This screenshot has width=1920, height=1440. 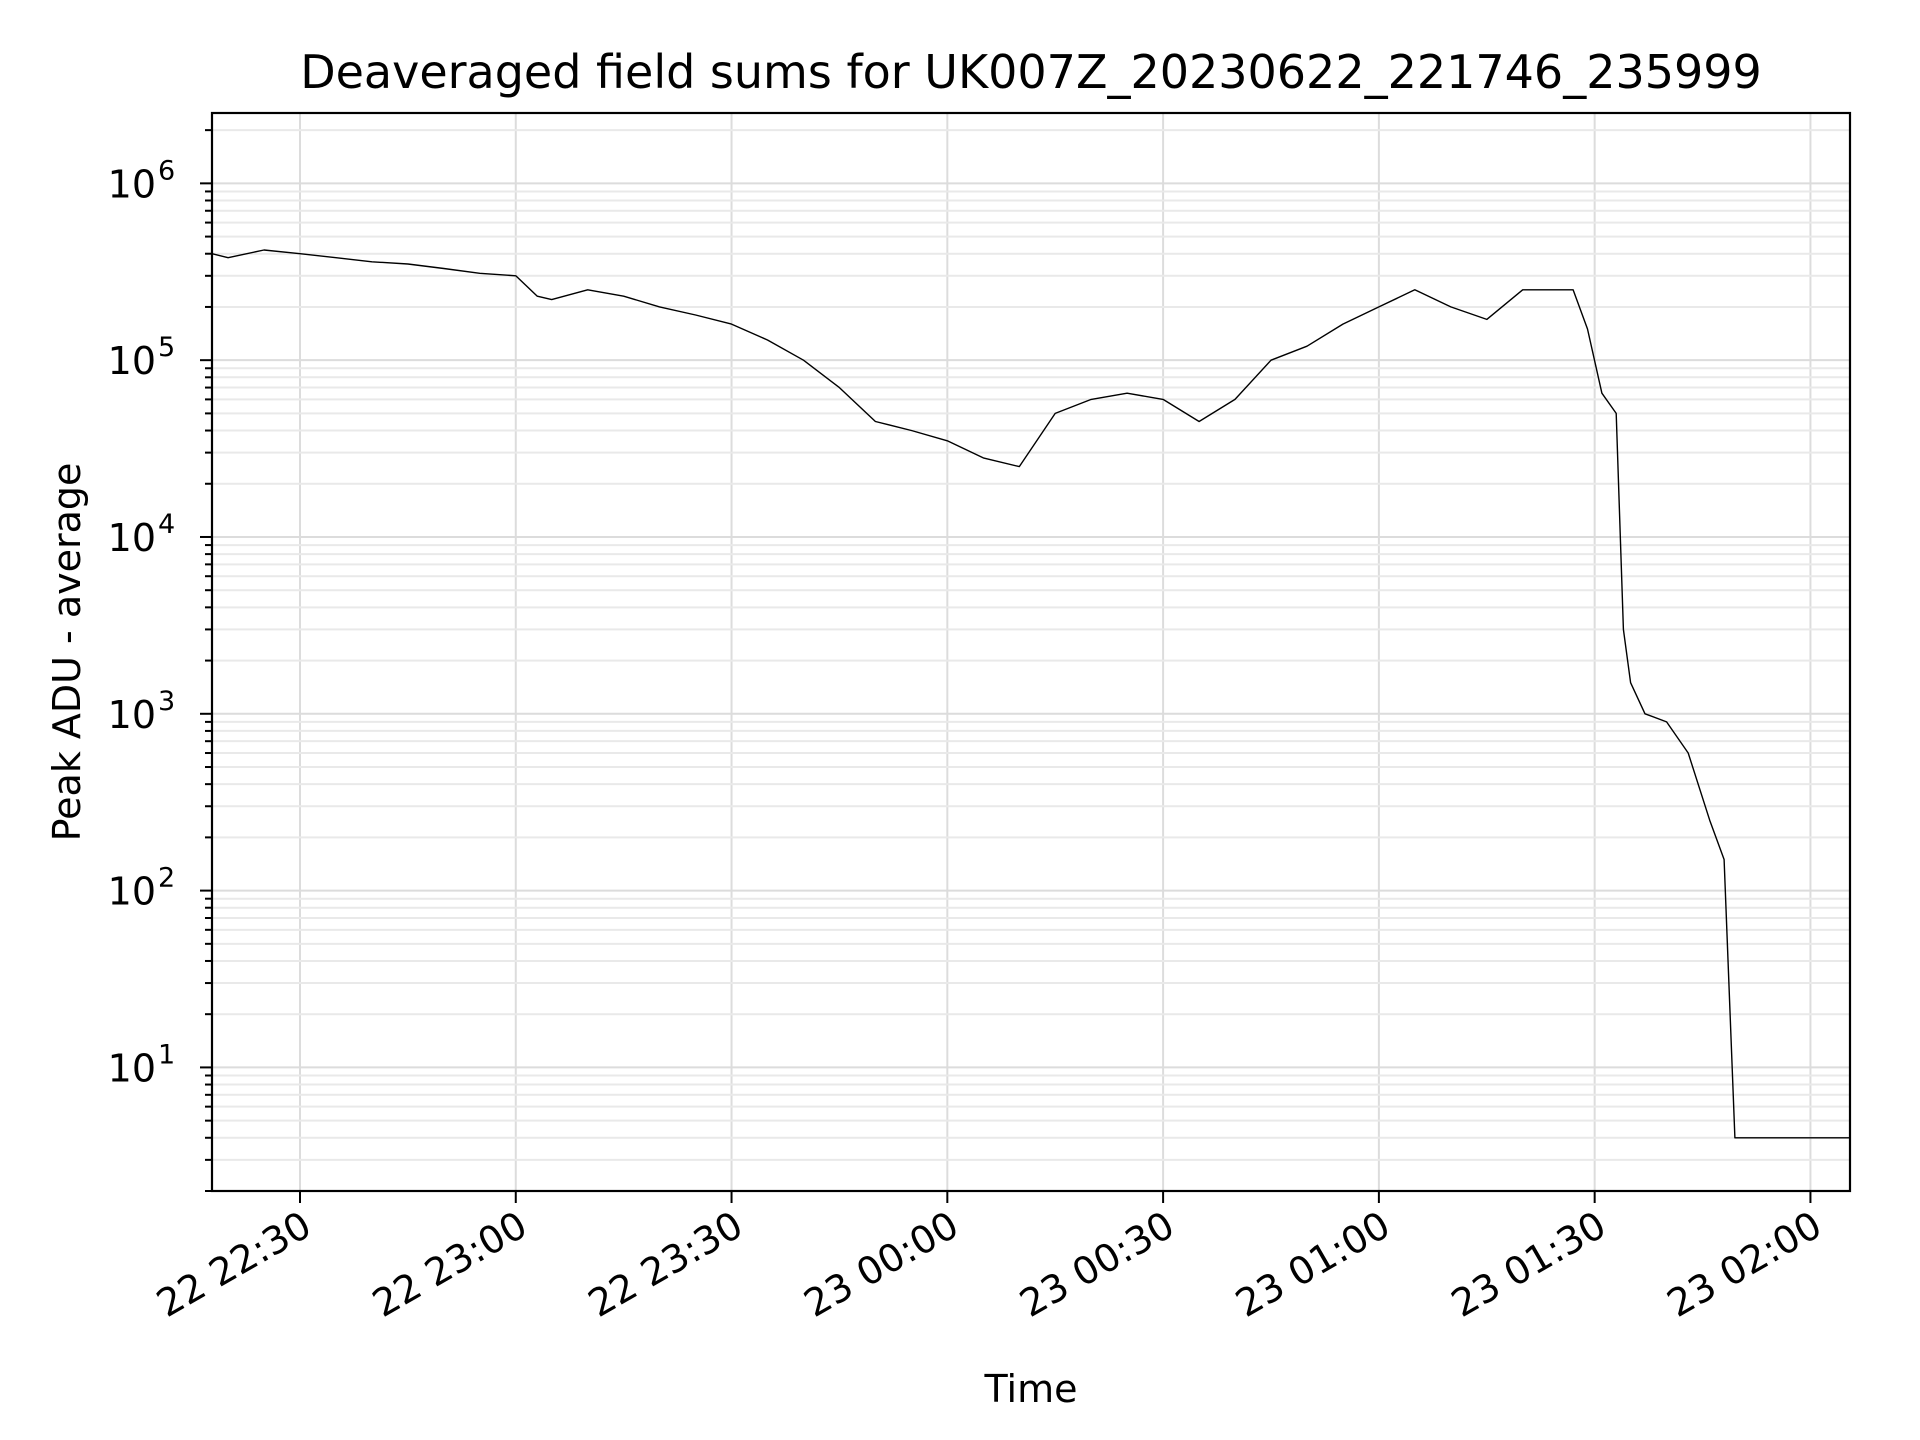 What do you see at coordinates (67, 652) in the screenshot?
I see `y-axis-label: Peak ADU - average` at bounding box center [67, 652].